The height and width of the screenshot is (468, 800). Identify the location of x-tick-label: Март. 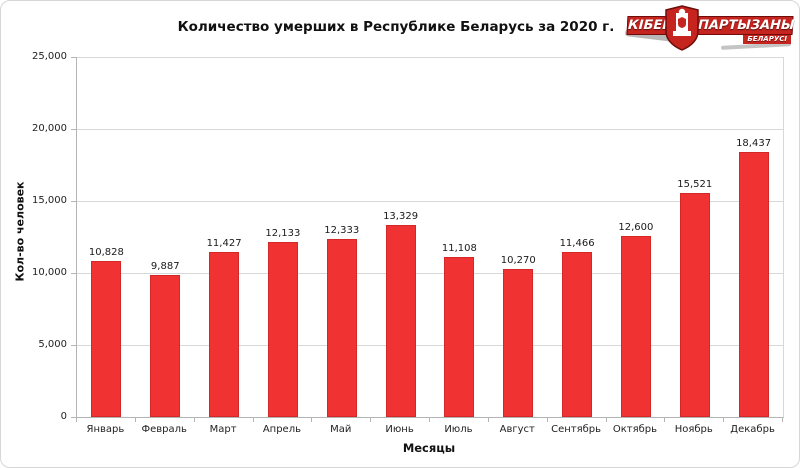
(223, 429).